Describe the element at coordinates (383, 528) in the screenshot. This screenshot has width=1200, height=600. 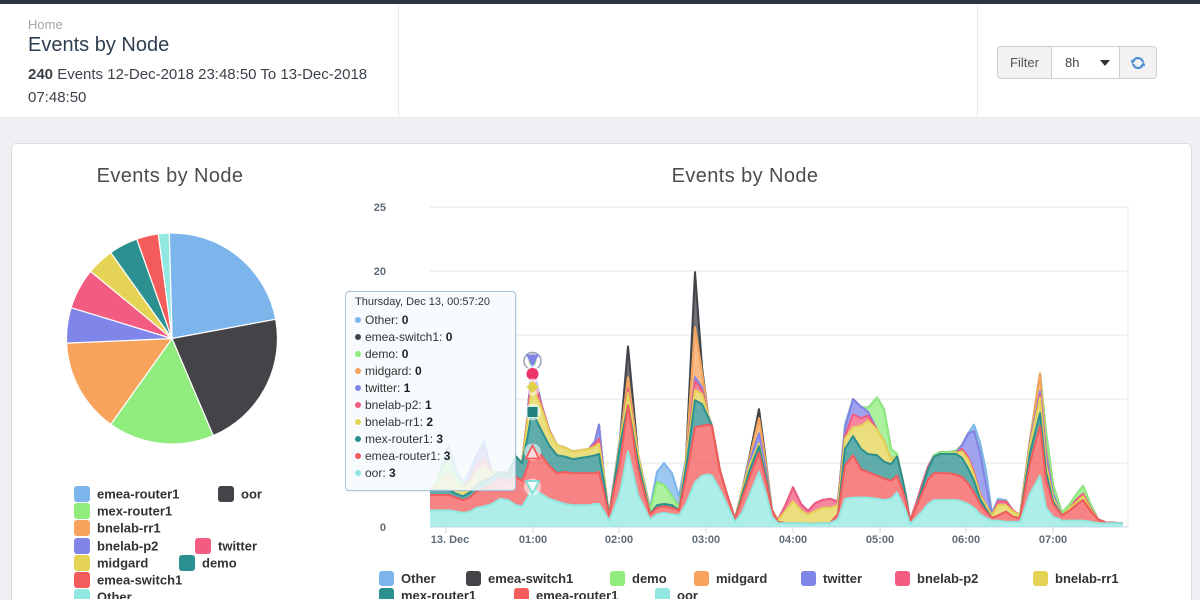
I see `svg-text: 0` at that location.